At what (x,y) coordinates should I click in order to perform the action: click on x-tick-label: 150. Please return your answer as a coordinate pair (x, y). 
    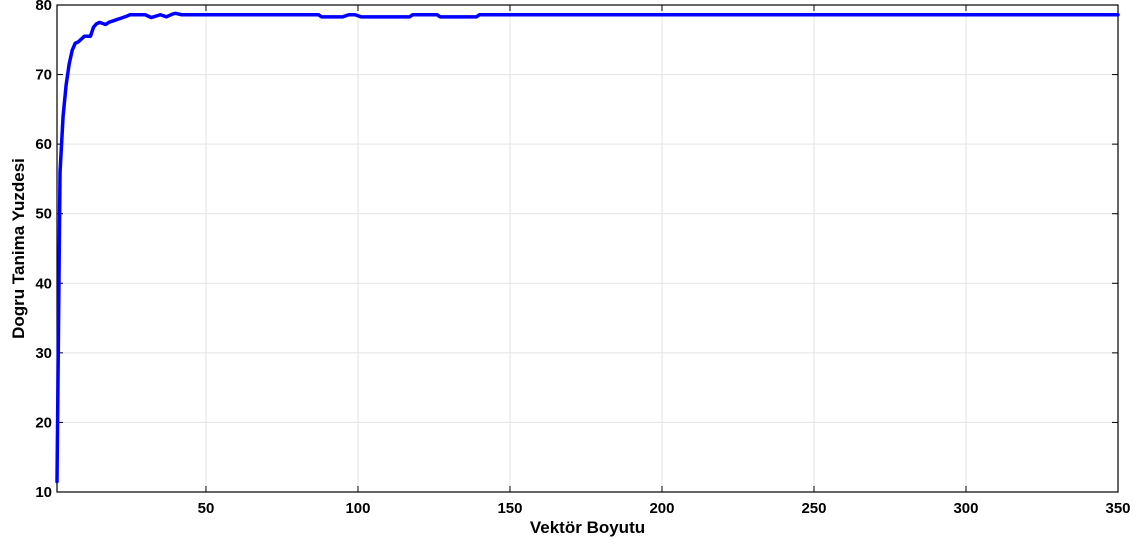
    Looking at the image, I should click on (509, 508).